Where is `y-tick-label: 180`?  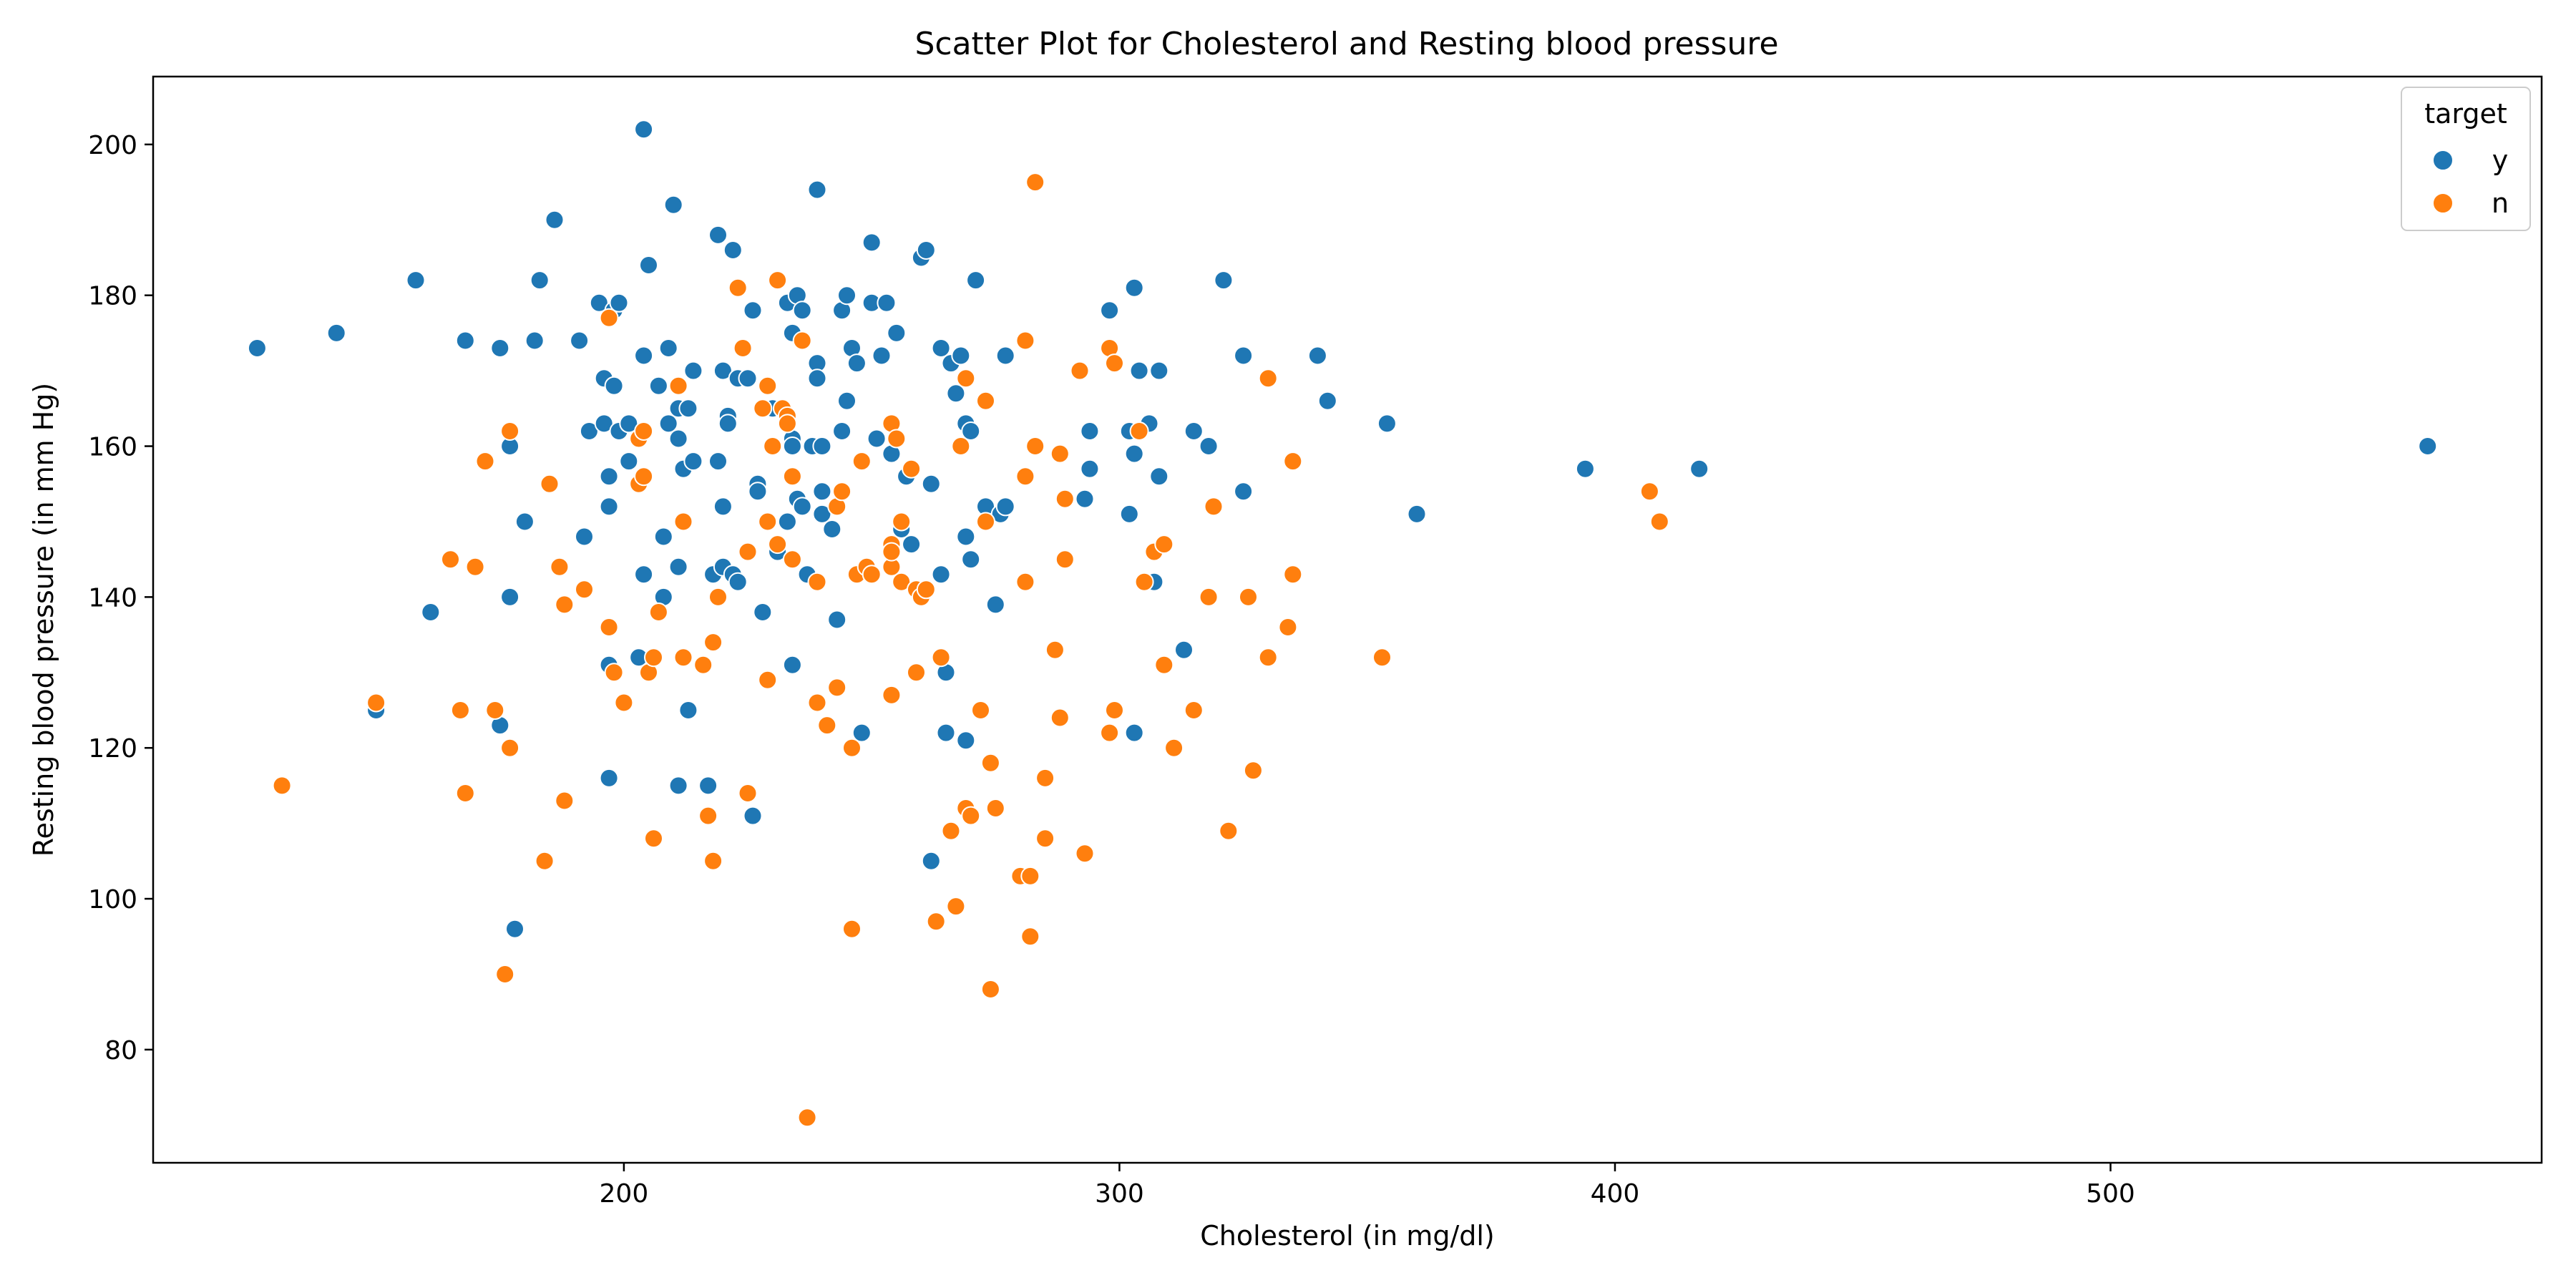 y-tick-label: 180 is located at coordinates (112, 296).